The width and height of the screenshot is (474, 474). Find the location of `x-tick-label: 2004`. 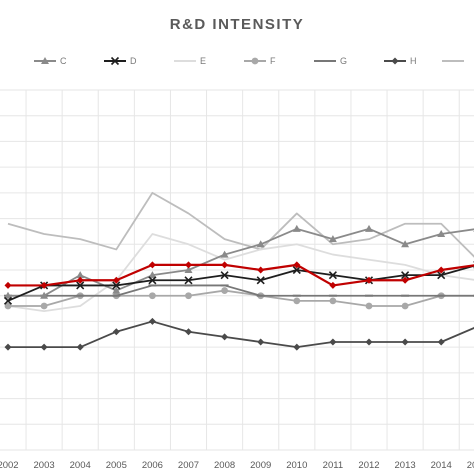

x-tick-label: 2004 is located at coordinates (80, 465).